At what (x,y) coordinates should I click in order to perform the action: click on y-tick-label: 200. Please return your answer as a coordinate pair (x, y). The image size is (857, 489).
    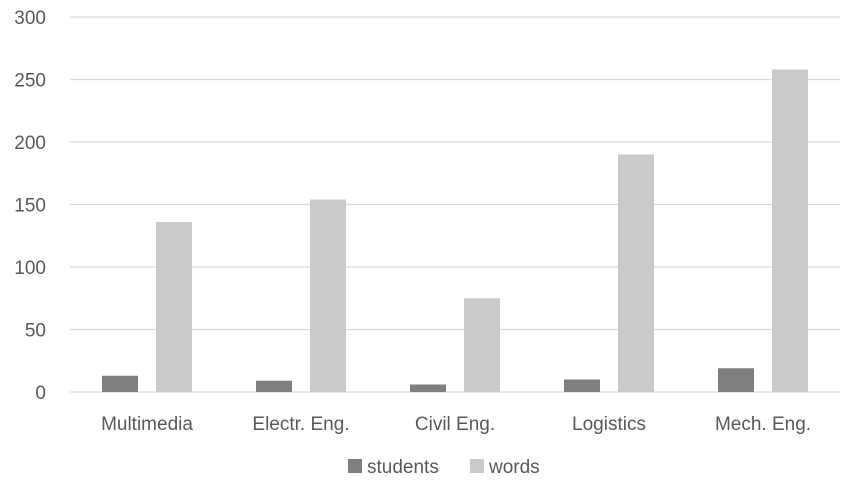
    Looking at the image, I should click on (30, 143).